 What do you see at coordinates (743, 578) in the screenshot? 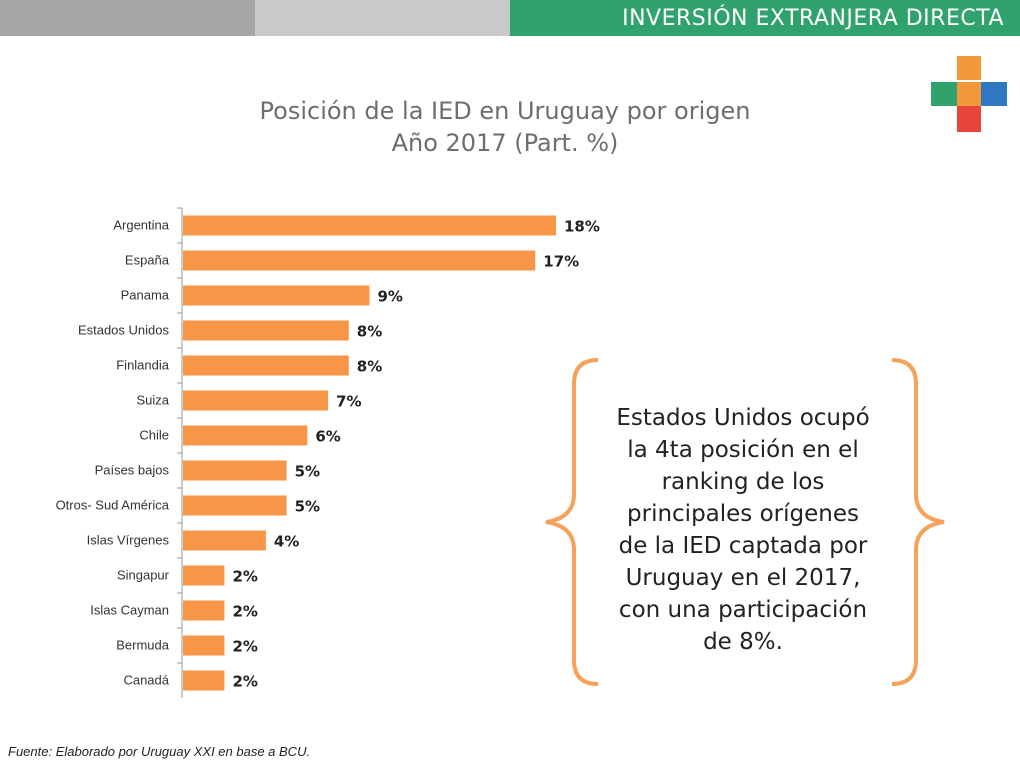
I see `callout-line: Uruguay en el 2017,` at bounding box center [743, 578].